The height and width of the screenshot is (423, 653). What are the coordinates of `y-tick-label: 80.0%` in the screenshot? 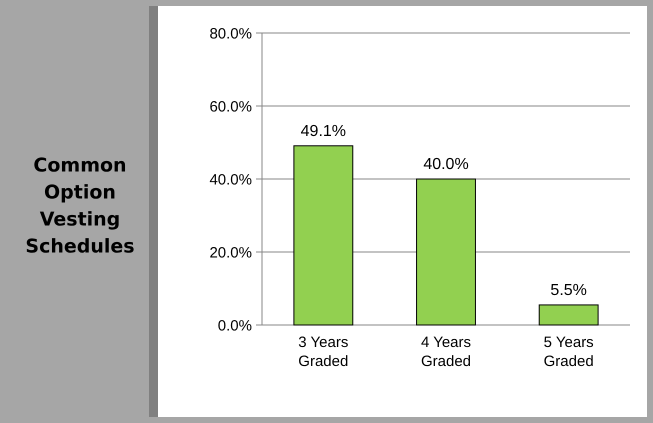 It's located at (230, 33).